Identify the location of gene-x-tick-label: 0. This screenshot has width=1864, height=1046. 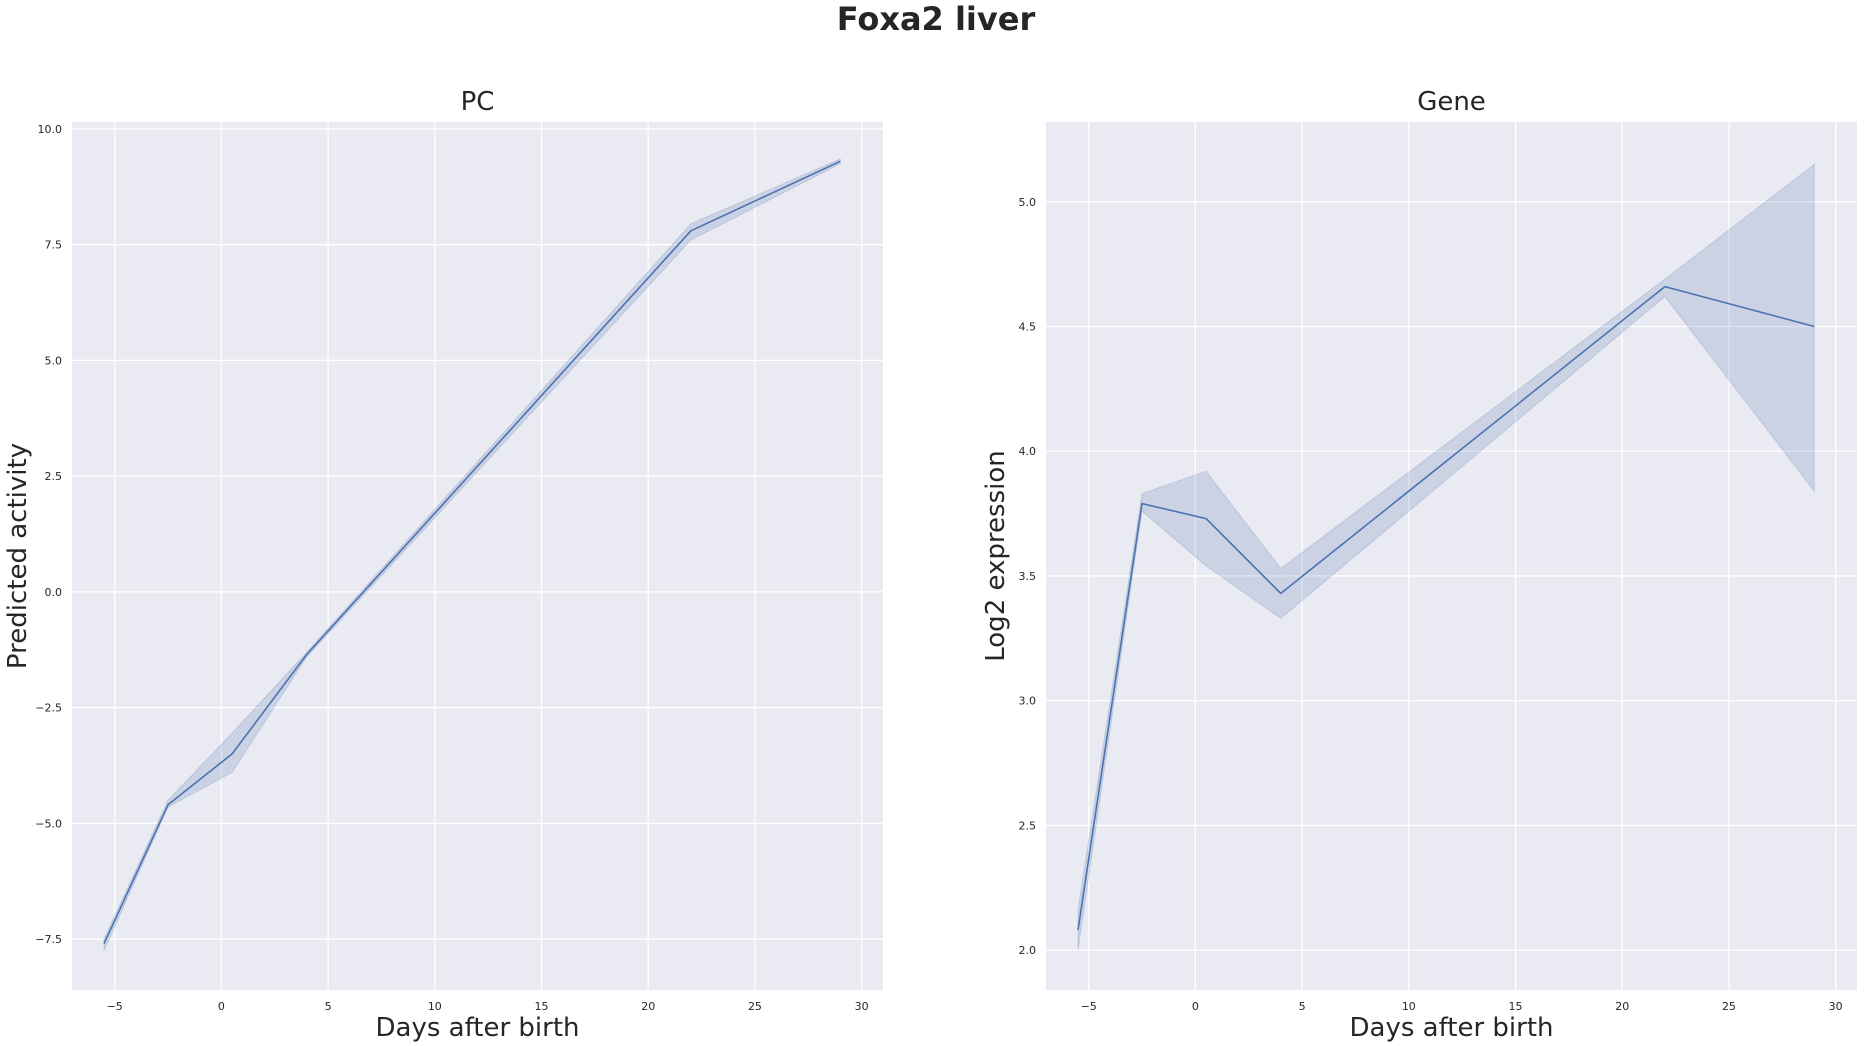
(1195, 1006).